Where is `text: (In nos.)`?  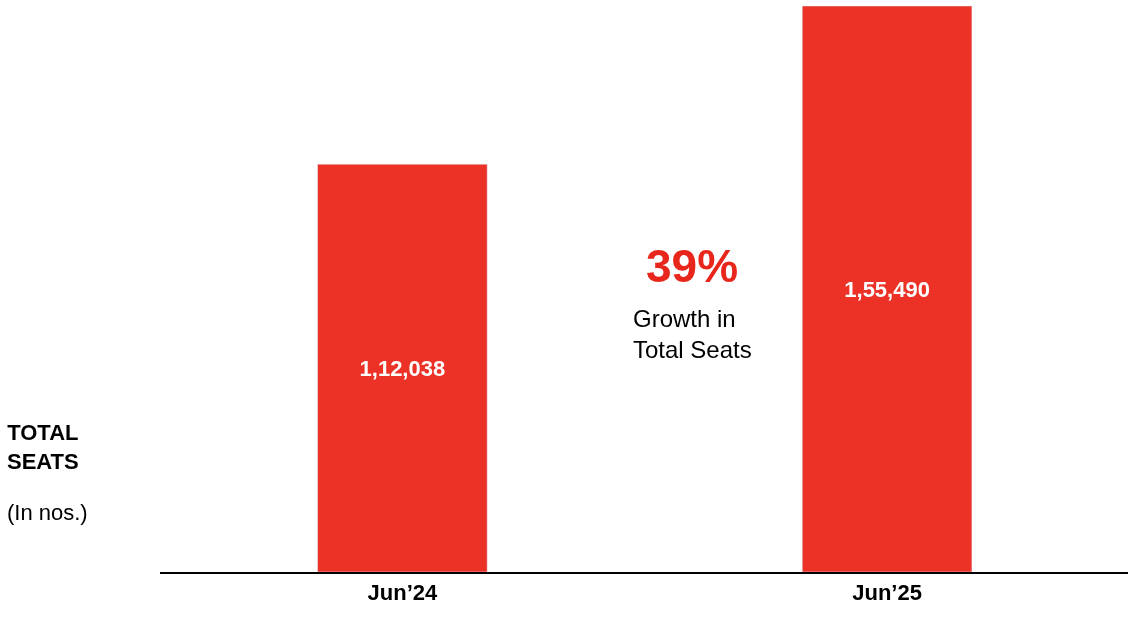
text: (In nos.) is located at coordinates (47, 512).